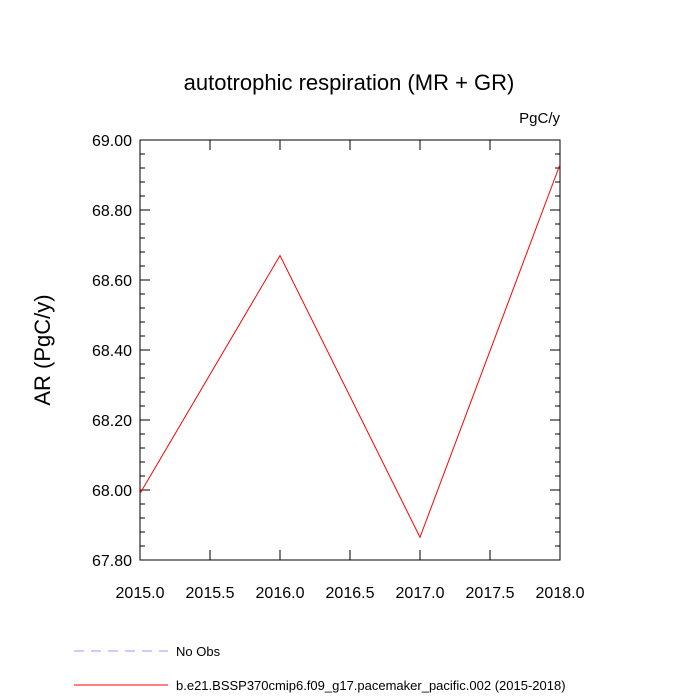 This screenshot has height=700, width=700. What do you see at coordinates (112, 351) in the screenshot?
I see `y-tick-label: 68.40` at bounding box center [112, 351].